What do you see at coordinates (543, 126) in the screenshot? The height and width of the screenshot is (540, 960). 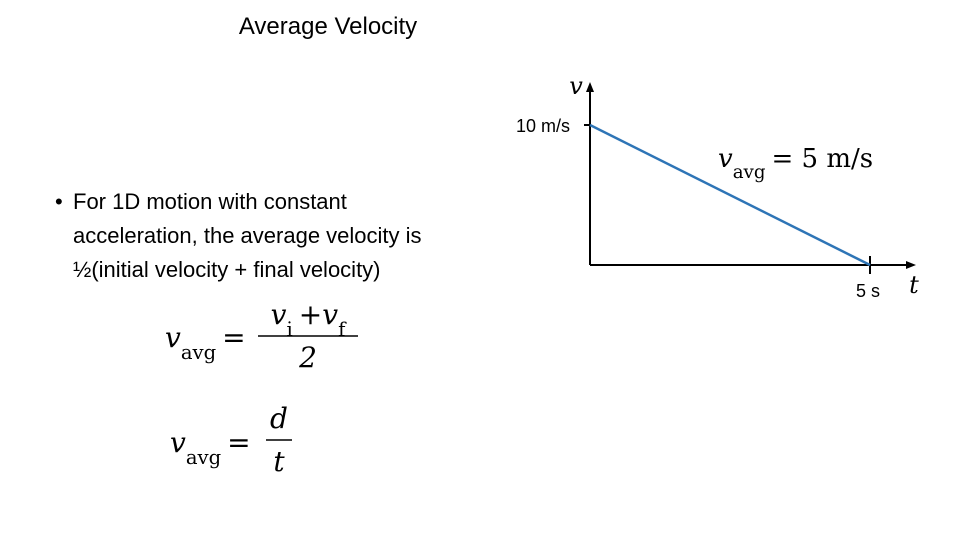 I see `y-tick-label: 10 m/s` at bounding box center [543, 126].